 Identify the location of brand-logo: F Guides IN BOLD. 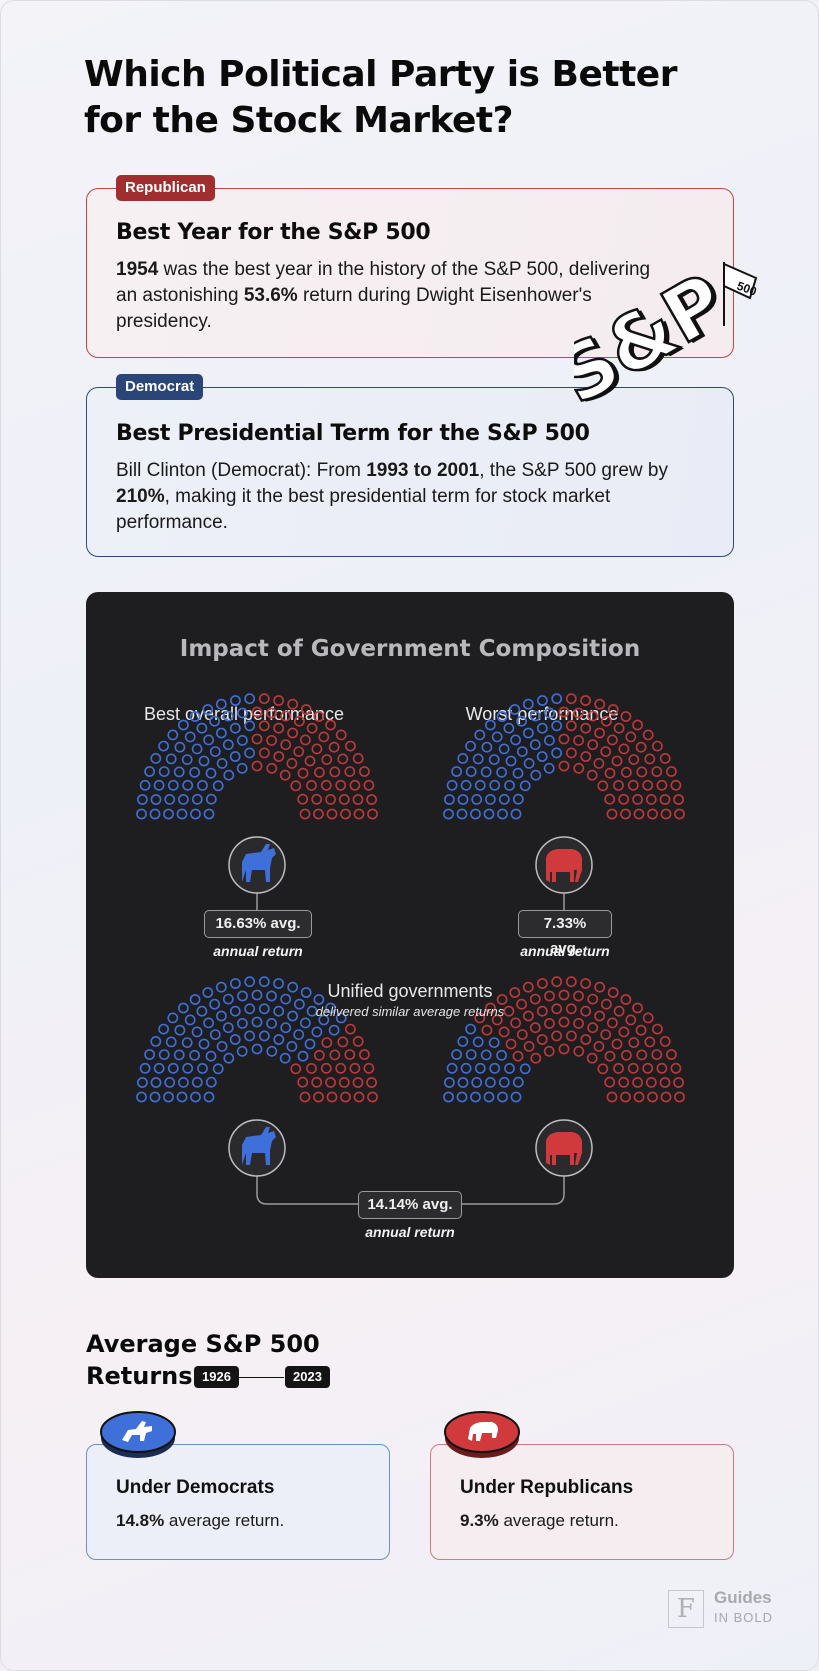
(723, 1610).